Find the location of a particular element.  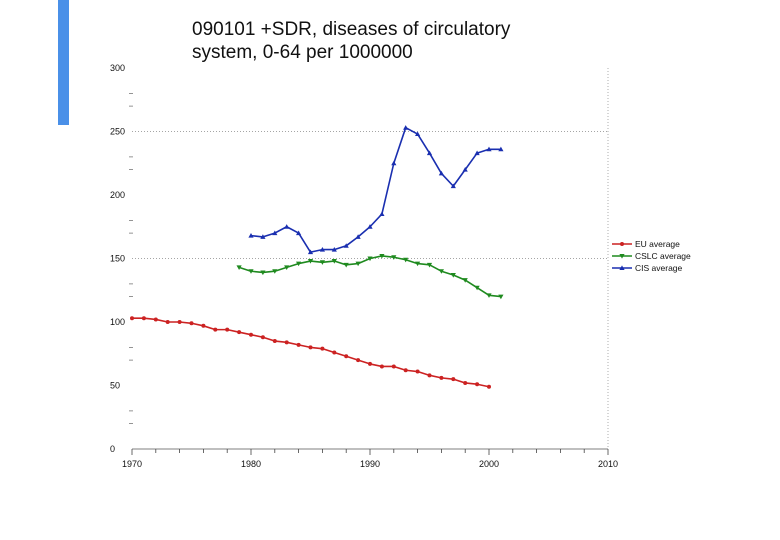

series-cis-average is located at coordinates (376, 190).